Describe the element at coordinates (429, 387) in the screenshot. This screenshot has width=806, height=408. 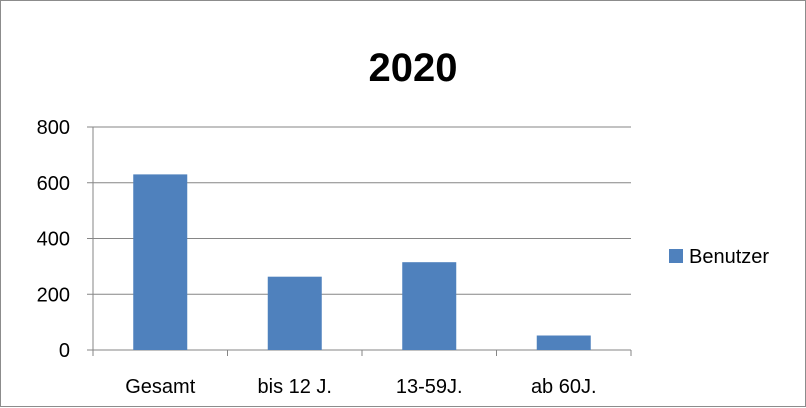
I see `x-tick-label-2: 13-59J.` at that location.